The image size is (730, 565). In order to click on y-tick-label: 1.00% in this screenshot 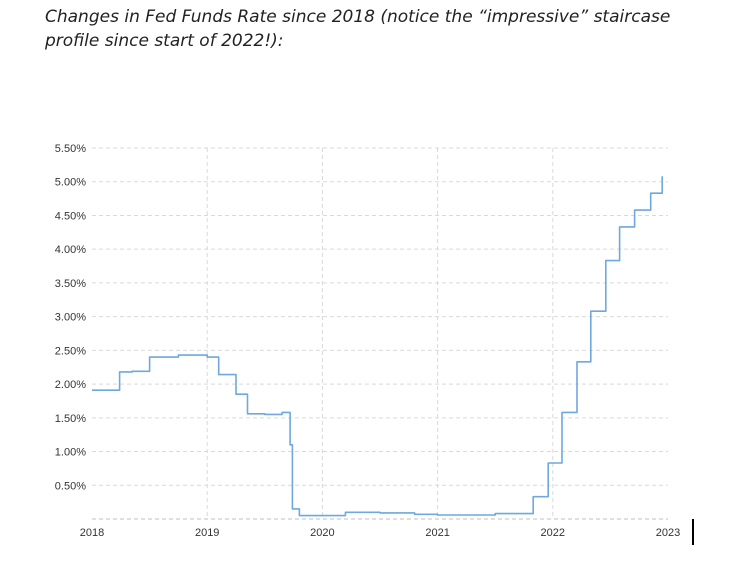, I will do `click(70, 453)`.